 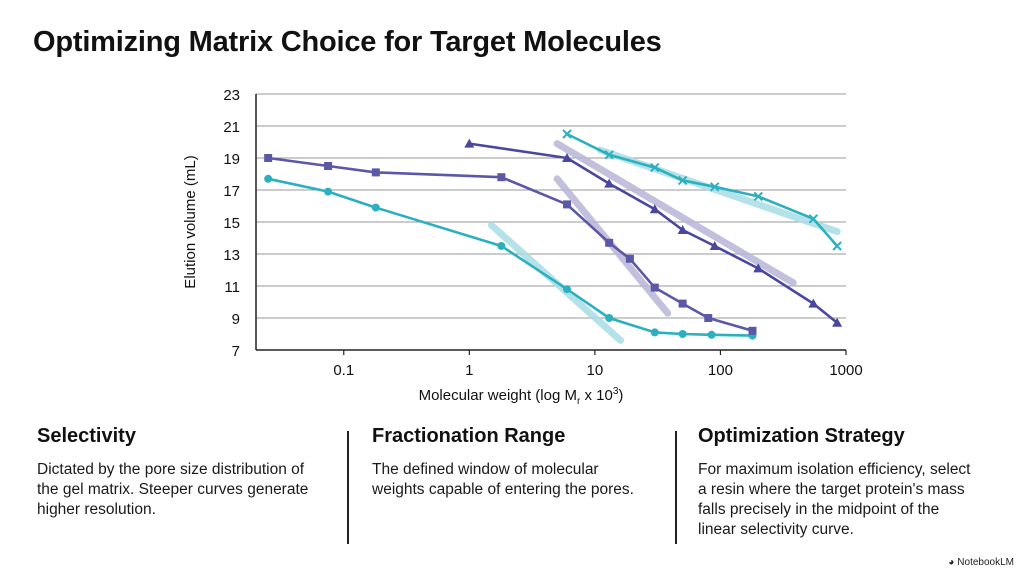 I want to click on series-line-circle, so click(x=510, y=257).